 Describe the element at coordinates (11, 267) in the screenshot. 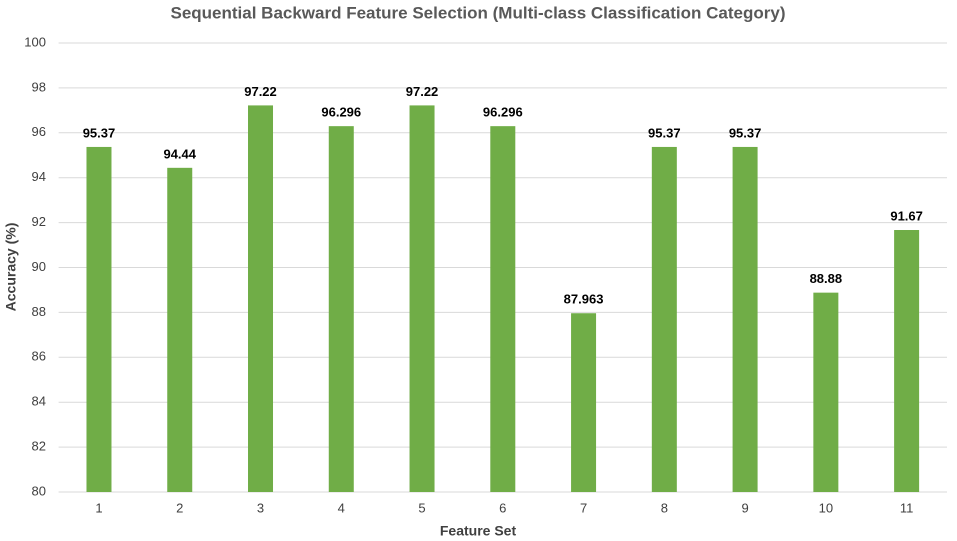

I see `y-axis-title: Accuracy (%)` at that location.